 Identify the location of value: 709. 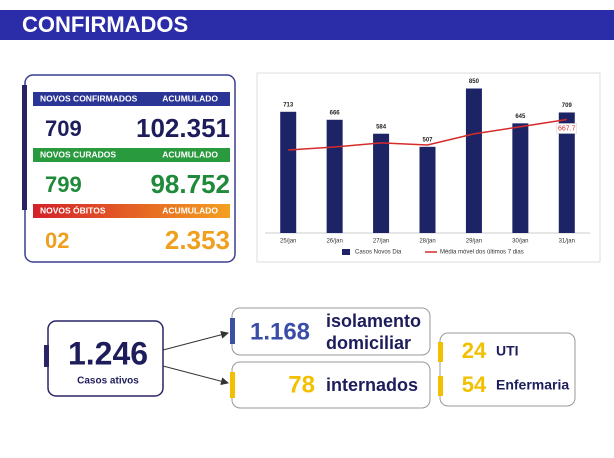
(63, 128).